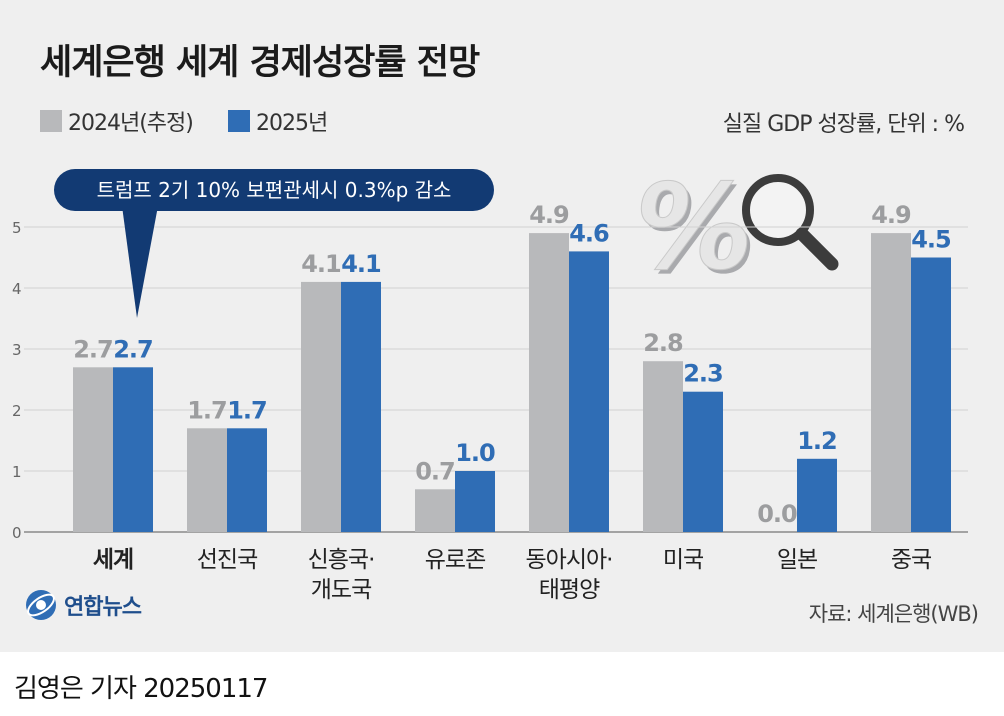  What do you see at coordinates (569, 590) in the screenshot?
I see `category-label: 태평양` at bounding box center [569, 590].